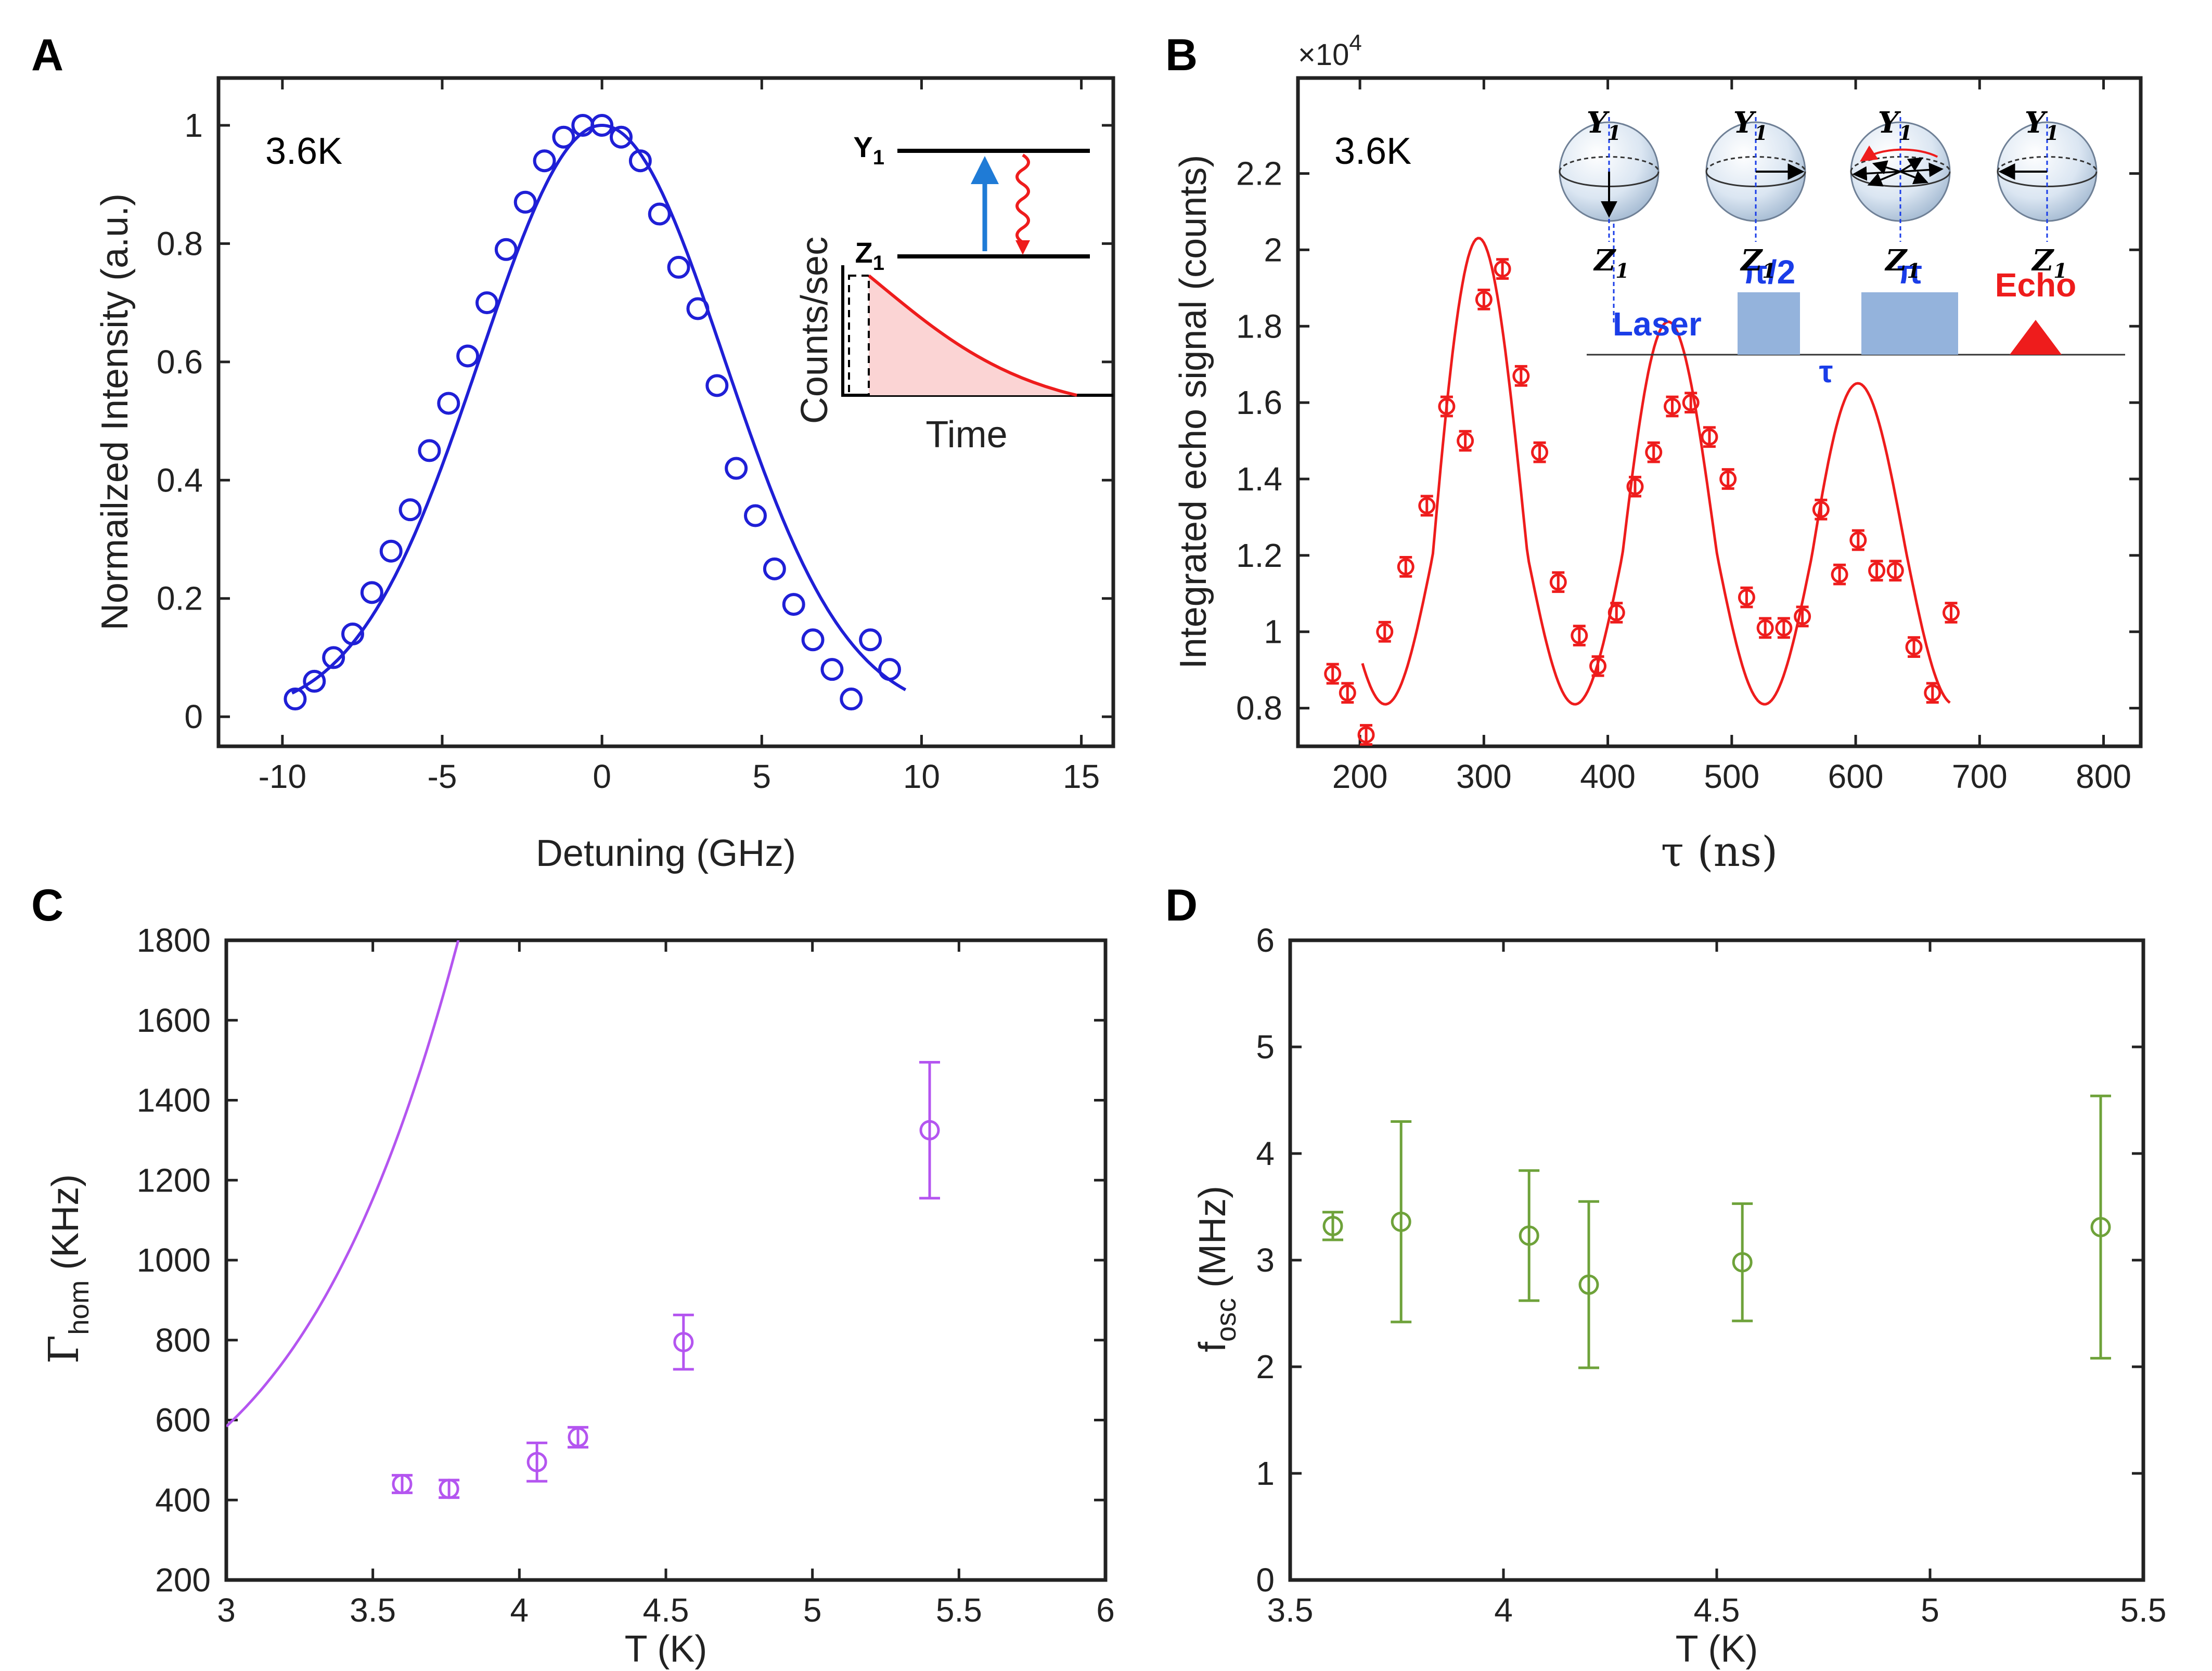 Image resolution: width=2212 pixels, height=1671 pixels. I want to click on y-tick-label: 0.8, so click(1259, 709).